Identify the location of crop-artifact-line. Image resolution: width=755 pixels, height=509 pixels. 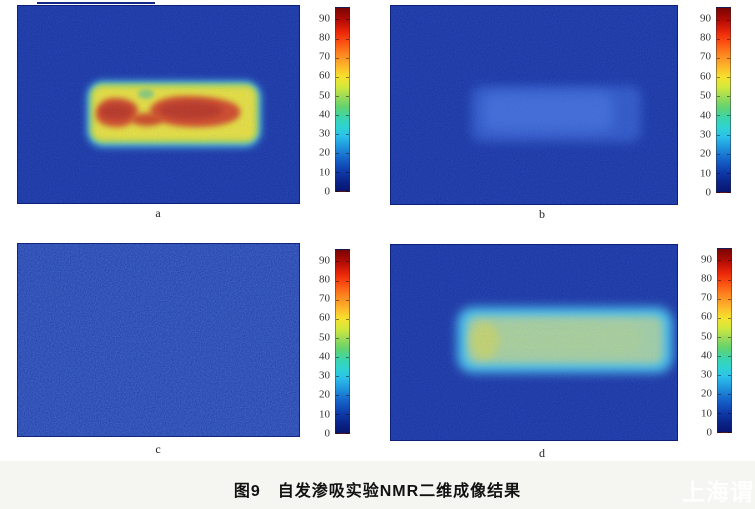
(96, 3).